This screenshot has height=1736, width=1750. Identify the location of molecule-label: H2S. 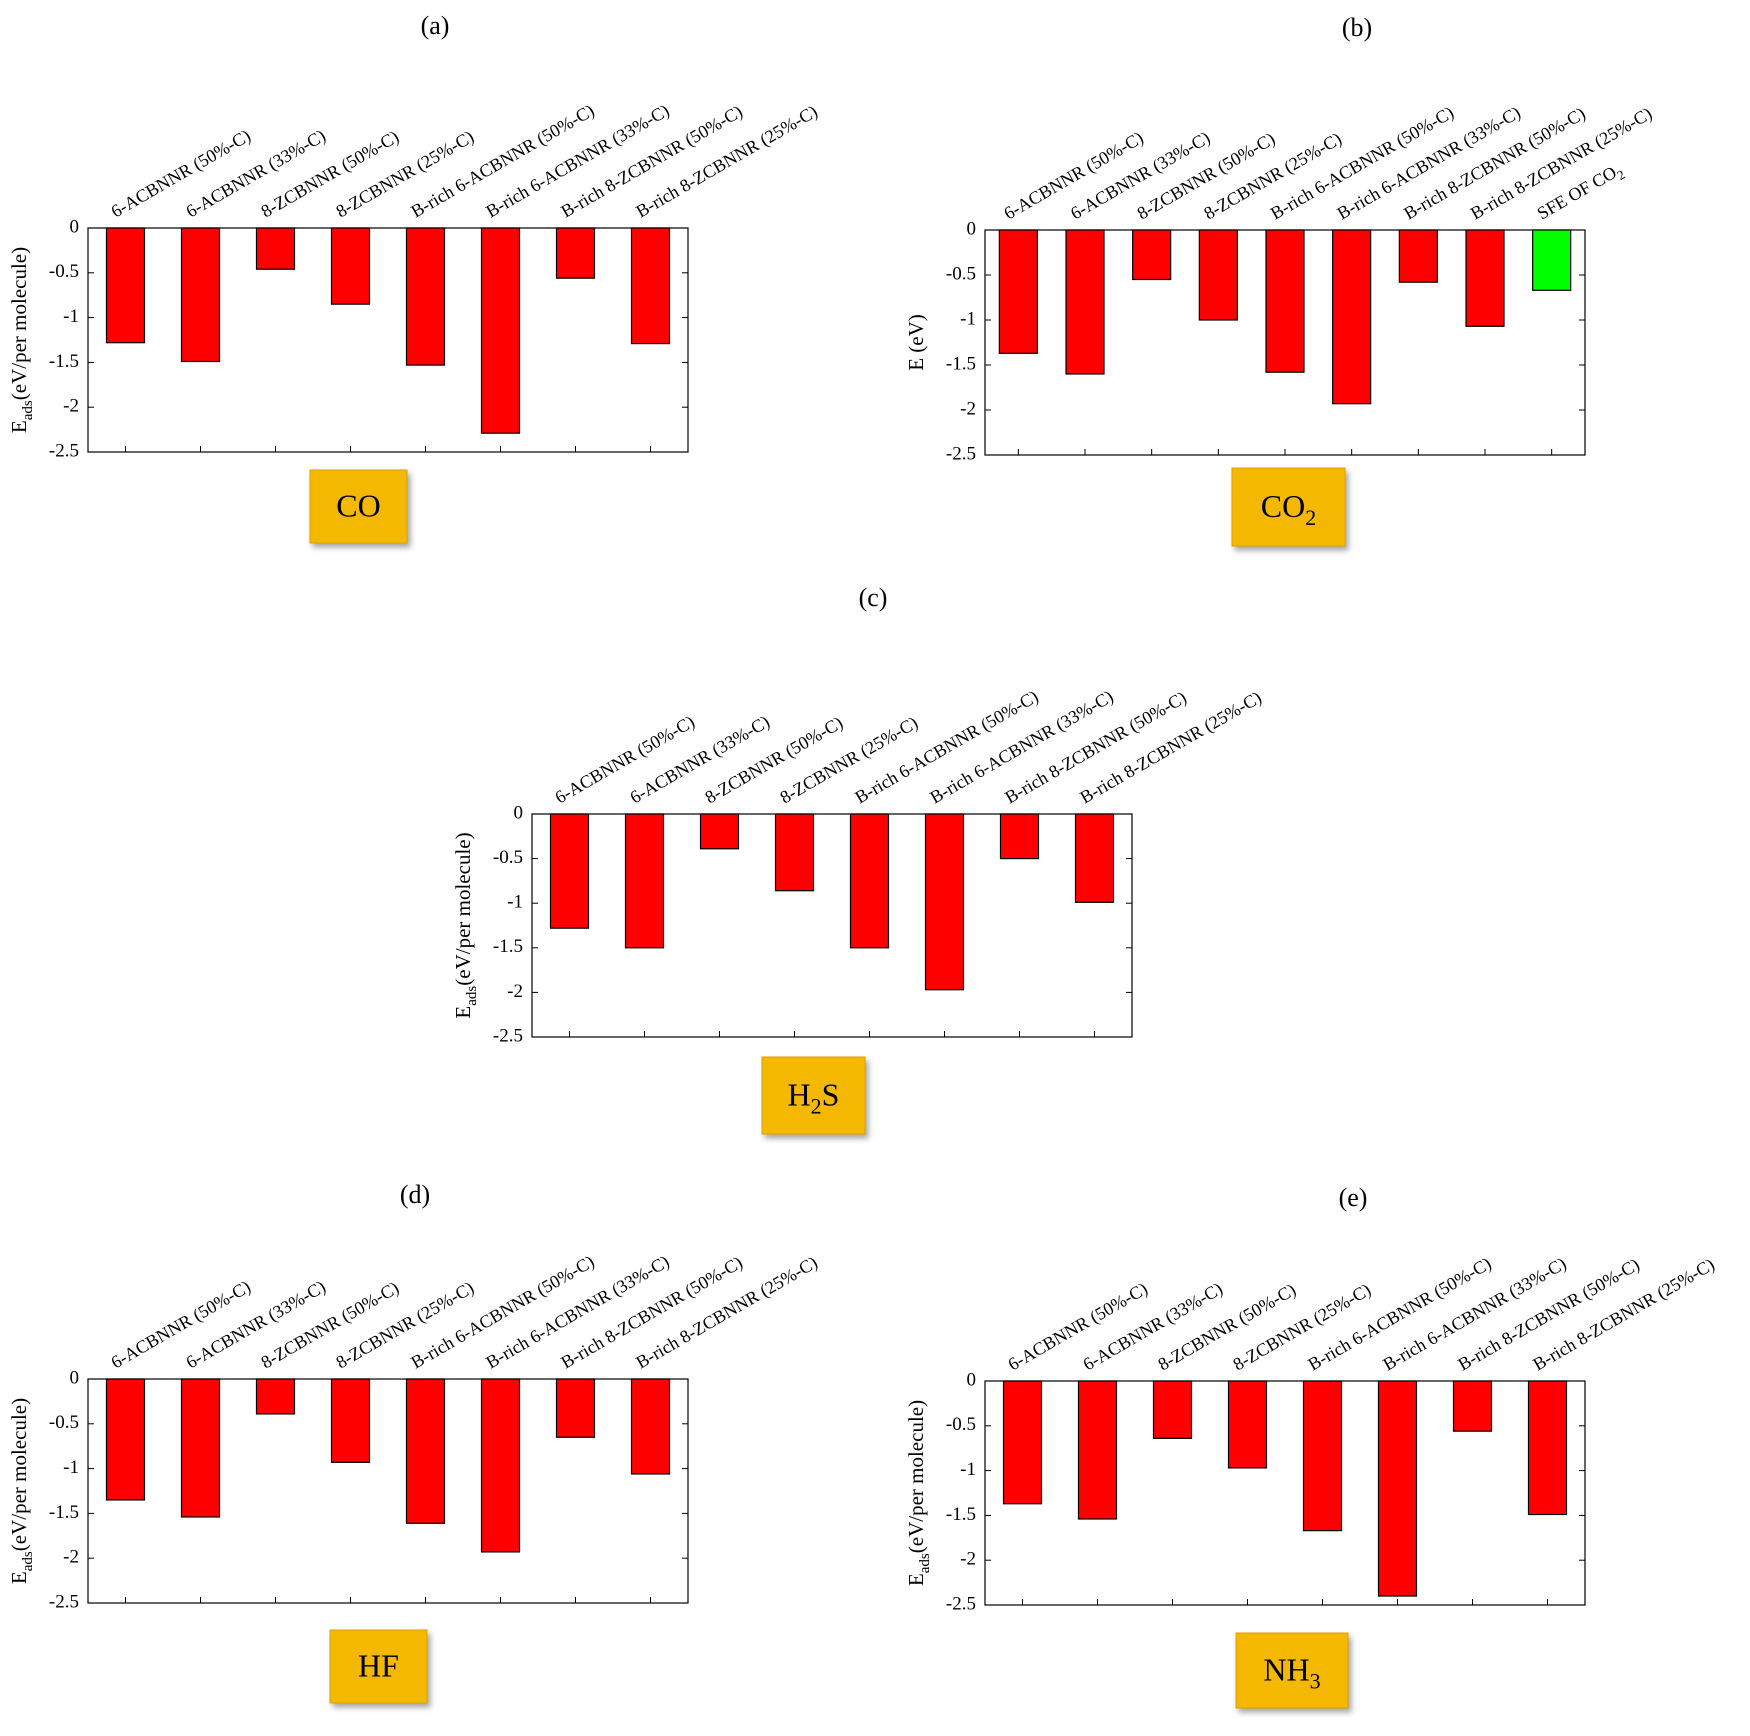
(814, 1098).